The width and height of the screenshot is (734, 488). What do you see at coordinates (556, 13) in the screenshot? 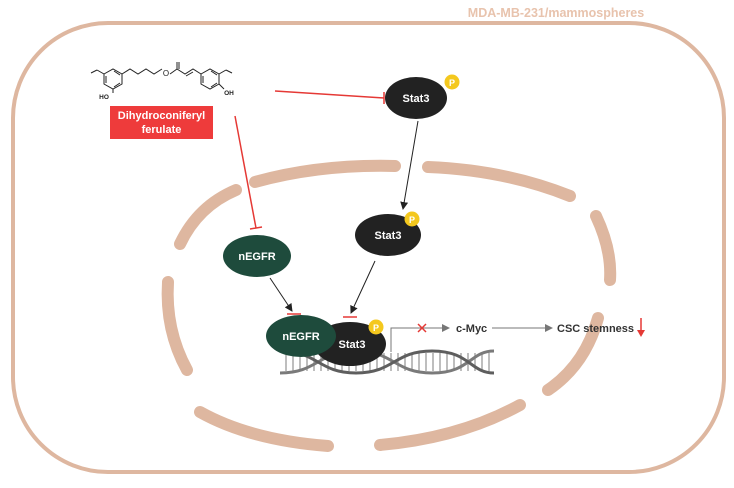
I see `cell-context-title: MDA-MB-231/mammospheres` at bounding box center [556, 13].